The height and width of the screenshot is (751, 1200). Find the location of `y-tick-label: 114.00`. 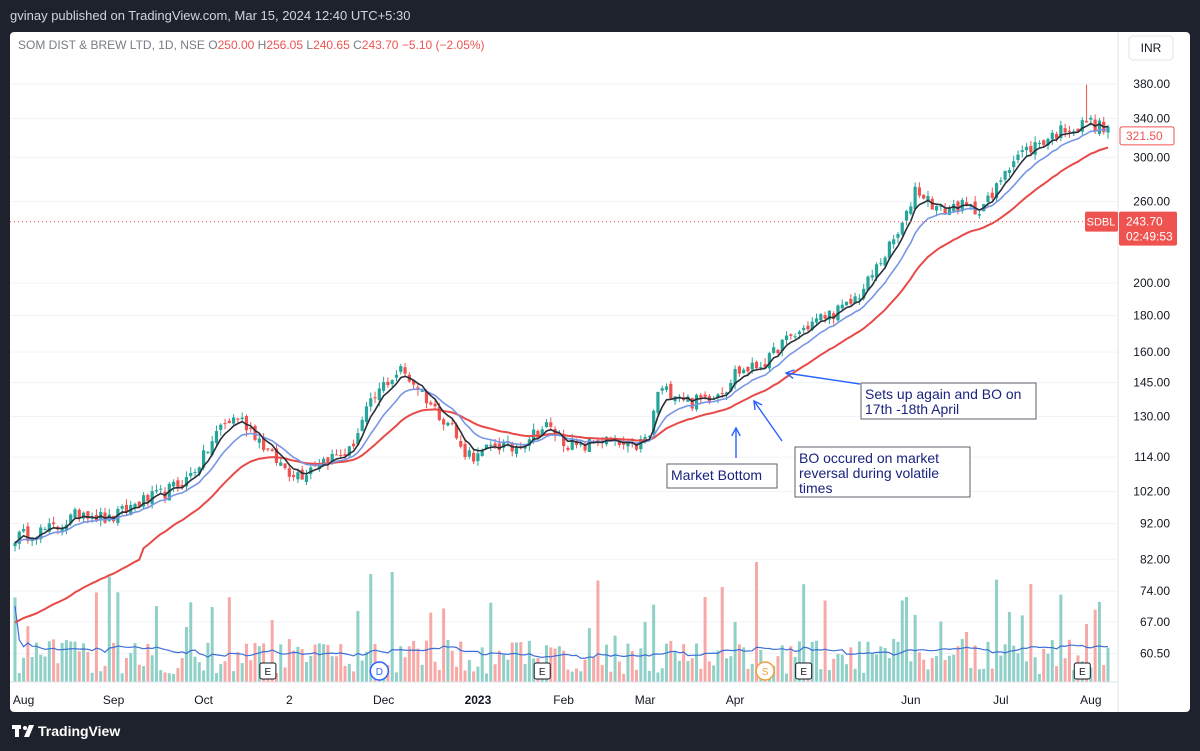

y-tick-label: 114.00 is located at coordinates (1152, 457).